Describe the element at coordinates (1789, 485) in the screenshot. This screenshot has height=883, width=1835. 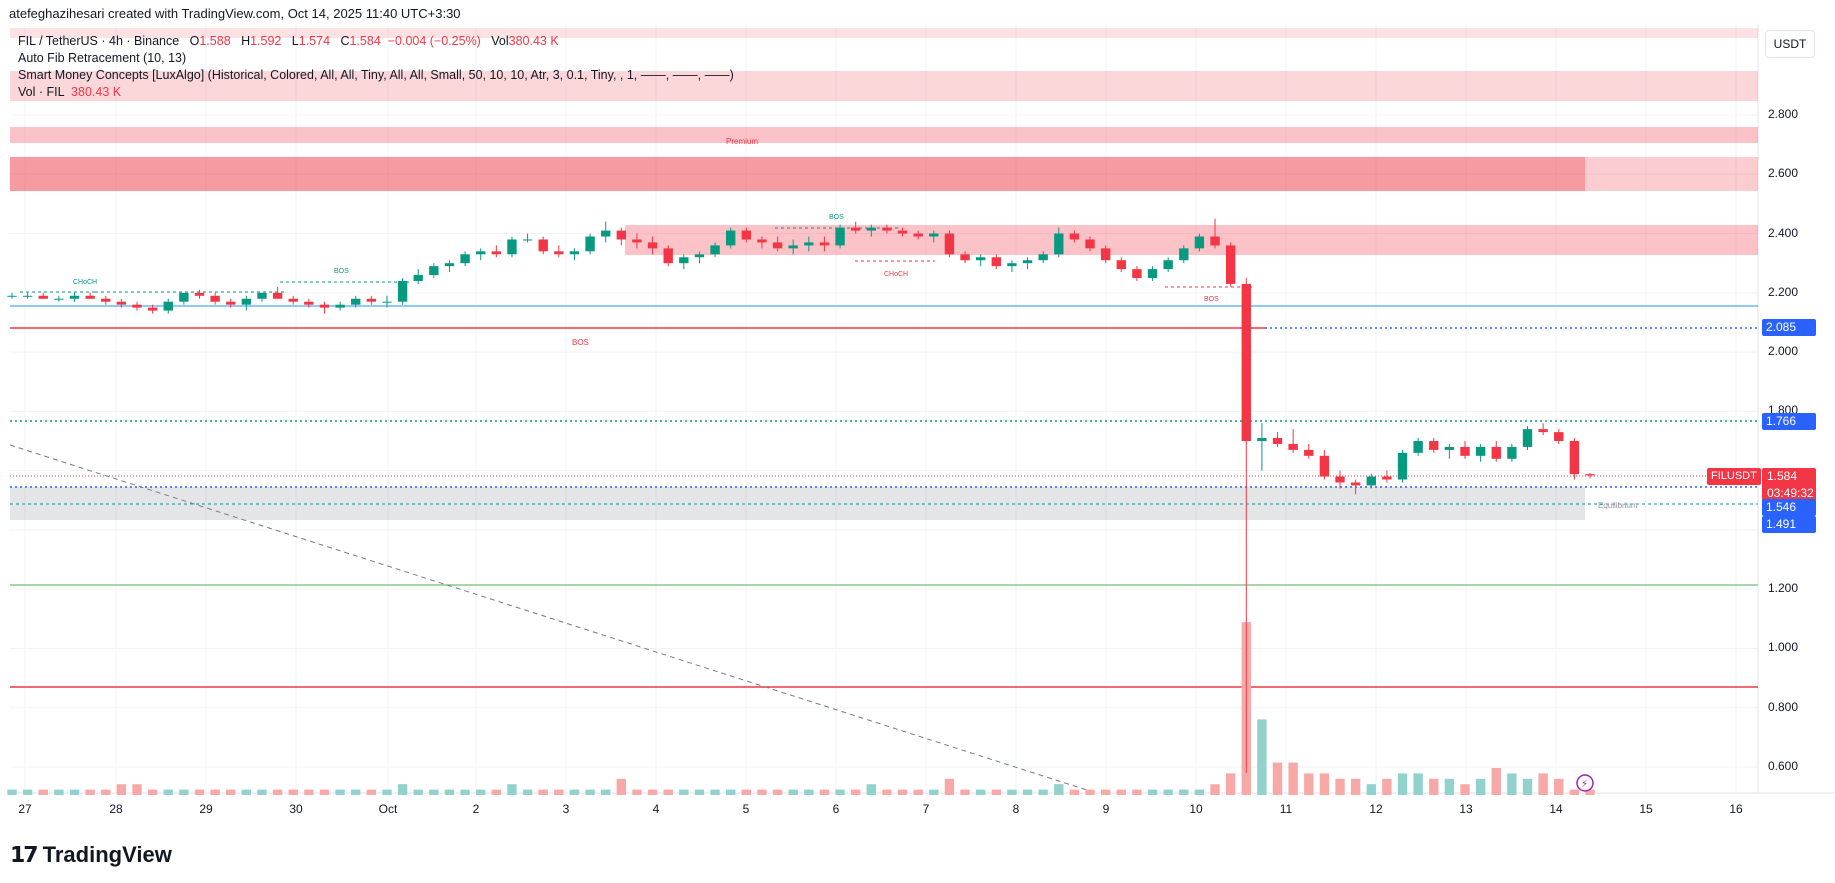
I see `last-price-label: 1.584 03:49:32` at that location.